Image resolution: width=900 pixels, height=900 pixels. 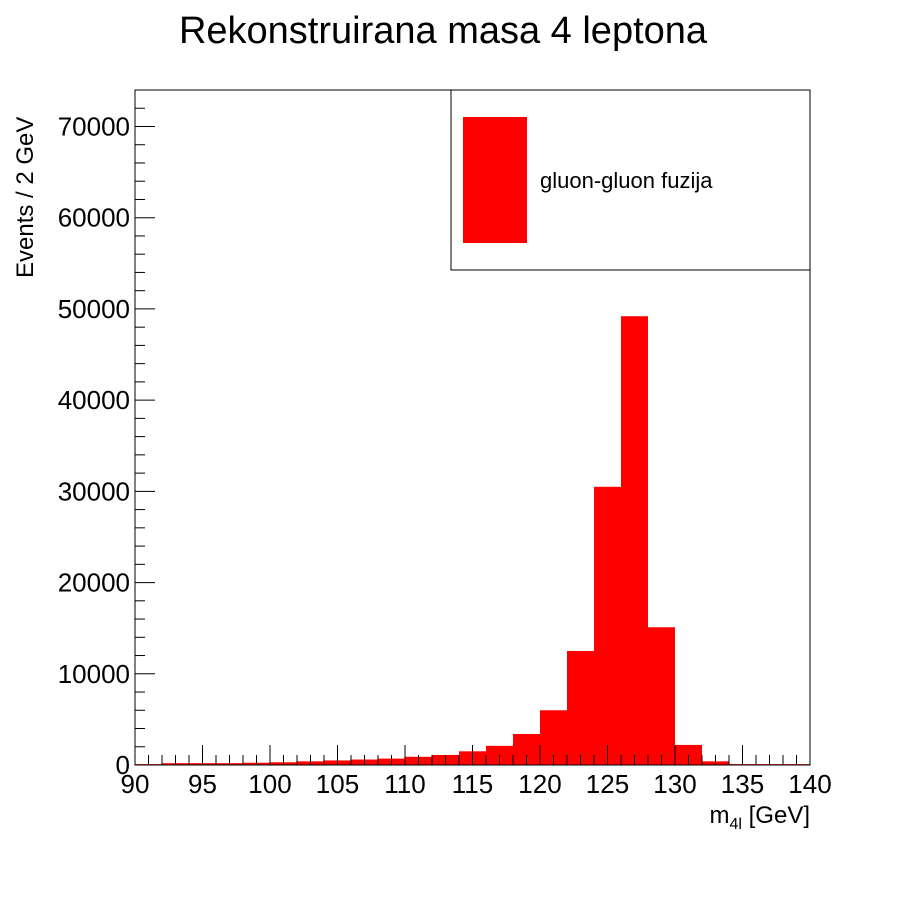 I want to click on x-axis-title-unit: [GeV], so click(x=776, y=815).